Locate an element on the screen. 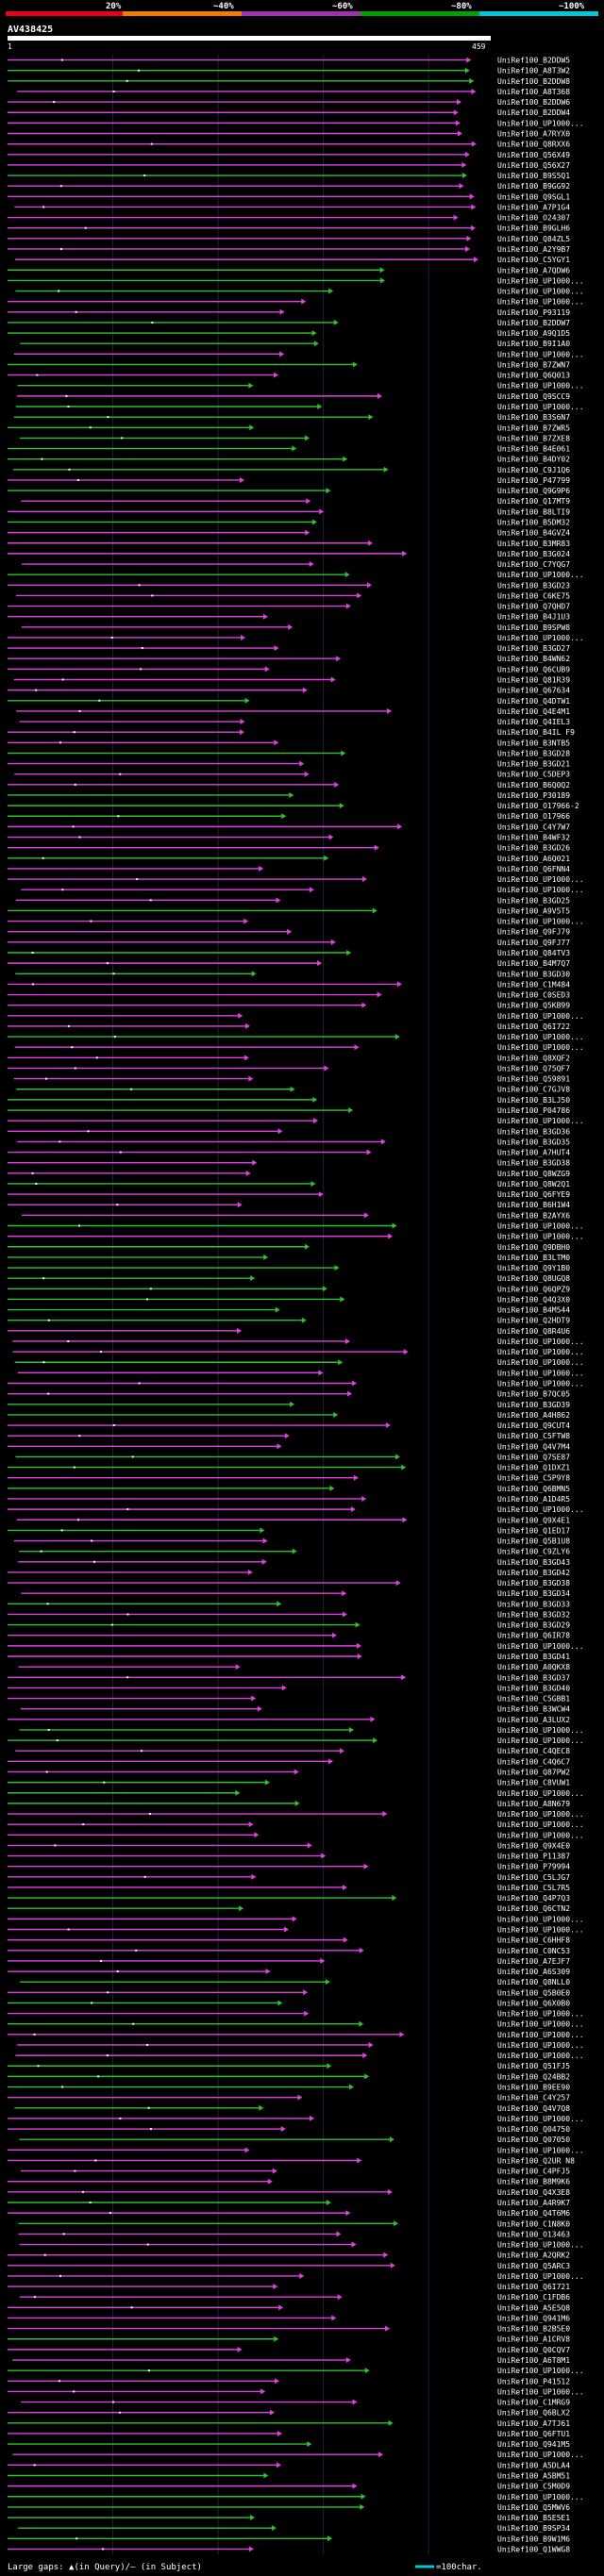 This screenshot has height=2576, width=604. subject-label: UniRef100_B9W1M6 is located at coordinates (534, 2539).